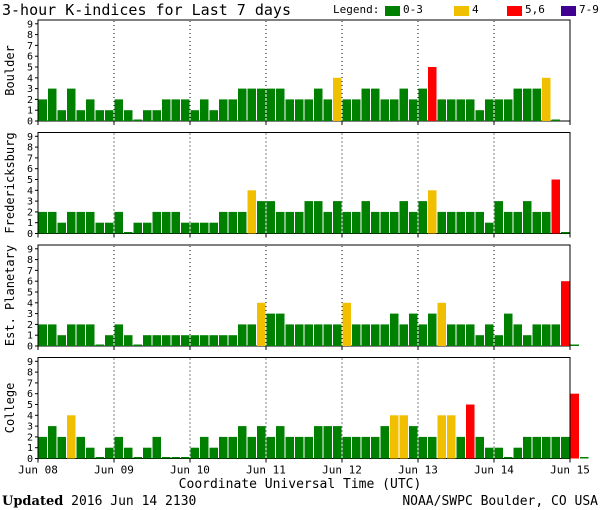 Image resolution: width=600 pixels, height=510 pixels. Describe the element at coordinates (342, 470) in the screenshot. I see `x-tick-label: Jun 12` at that location.